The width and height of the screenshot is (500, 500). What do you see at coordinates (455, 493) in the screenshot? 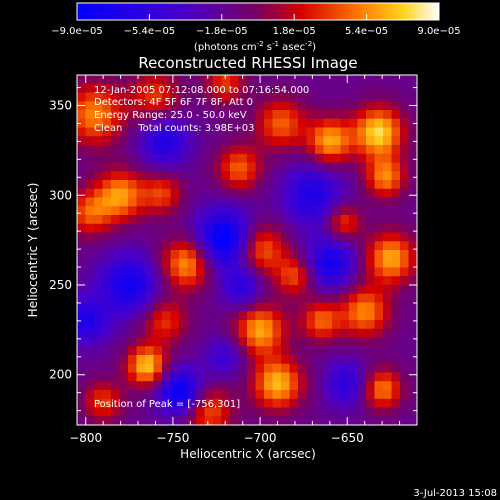
I see `footer-timestamp: 3-Jul-2013 15:08` at bounding box center [455, 493].